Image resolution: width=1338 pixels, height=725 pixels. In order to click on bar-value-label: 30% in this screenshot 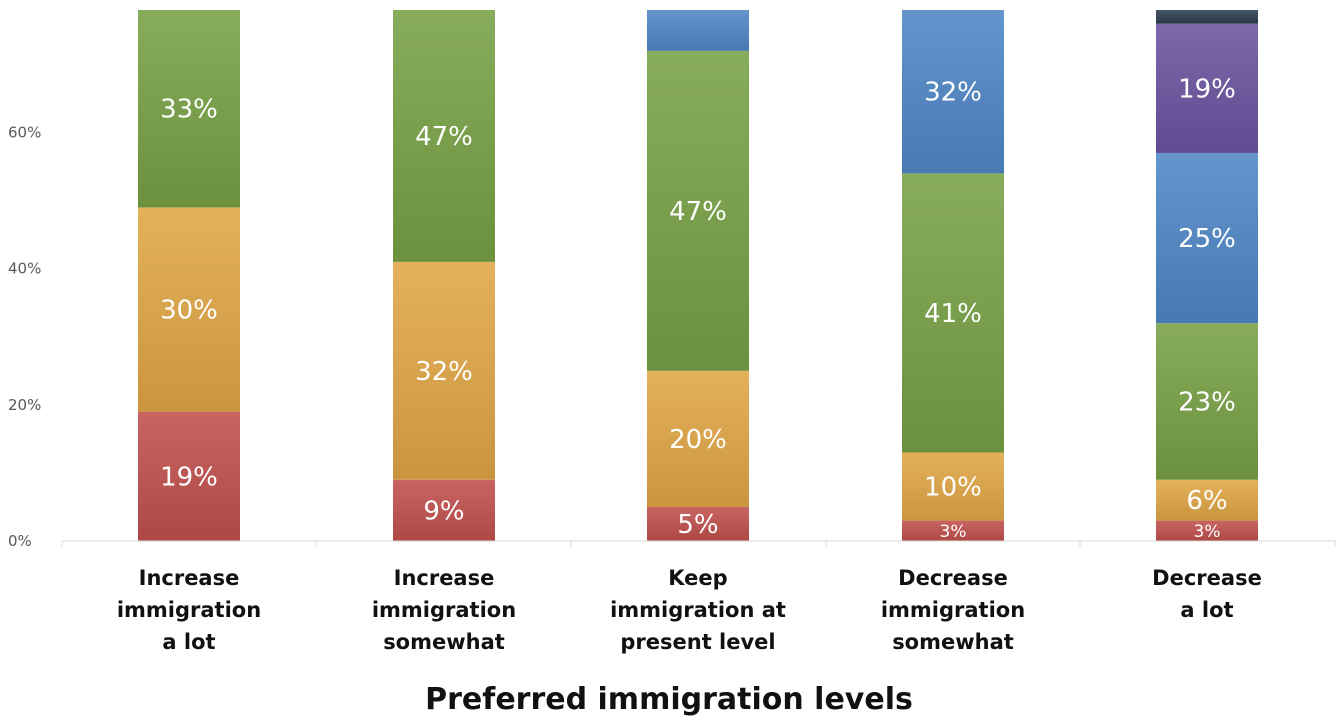, I will do `click(189, 311)`.